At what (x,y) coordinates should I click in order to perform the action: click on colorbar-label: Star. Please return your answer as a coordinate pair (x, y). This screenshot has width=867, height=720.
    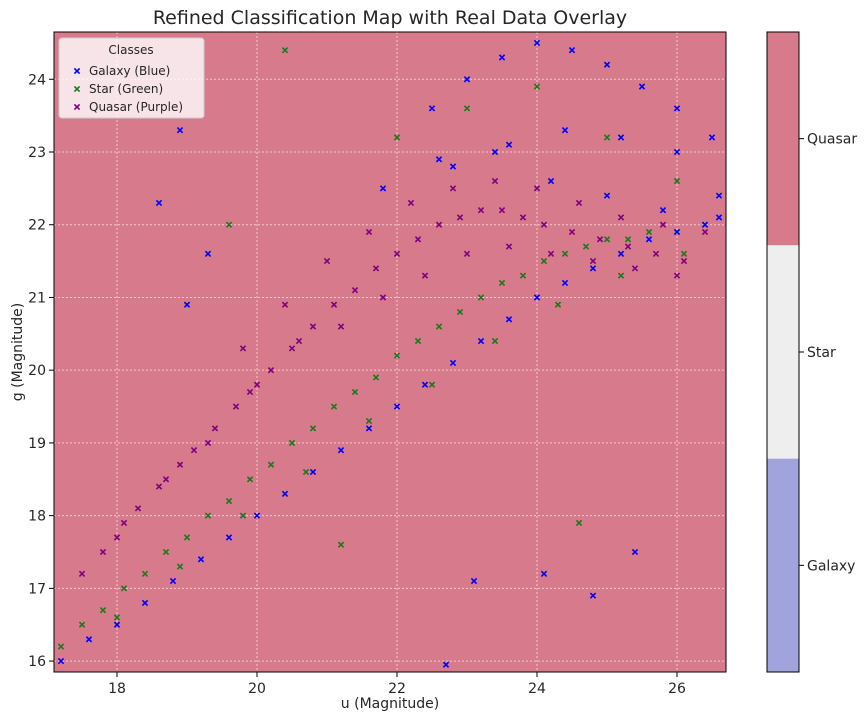
    Looking at the image, I should click on (821, 353).